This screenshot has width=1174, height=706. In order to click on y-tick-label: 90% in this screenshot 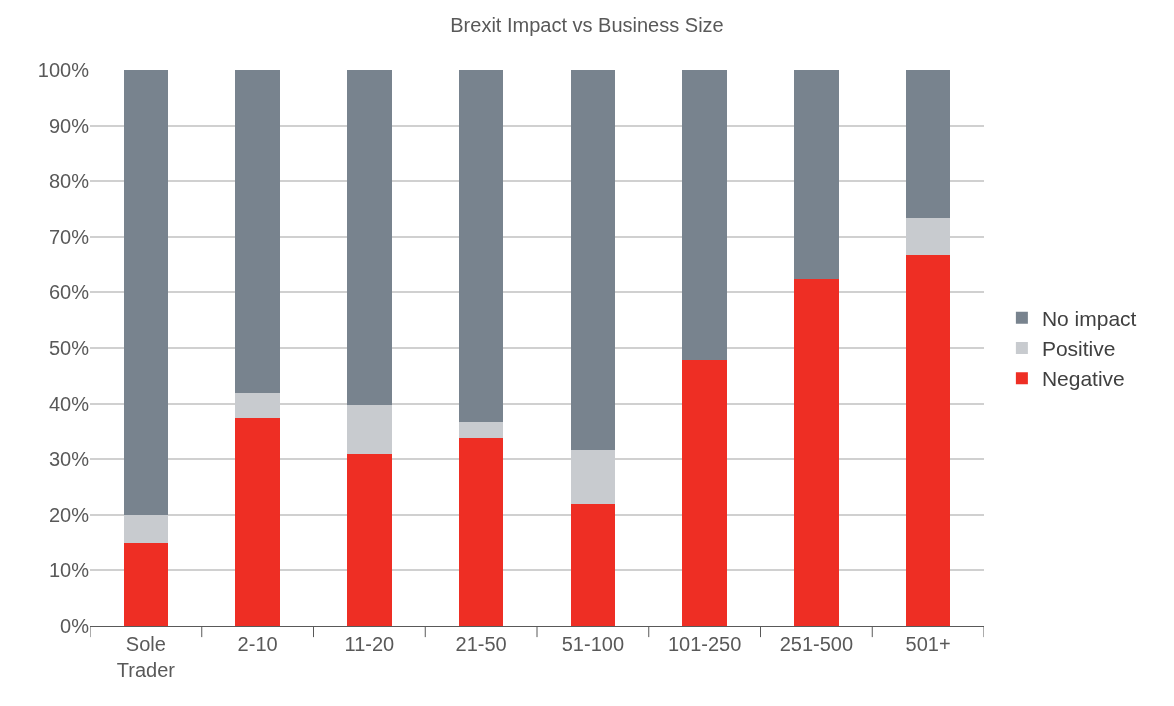, I will do `click(69, 125)`.